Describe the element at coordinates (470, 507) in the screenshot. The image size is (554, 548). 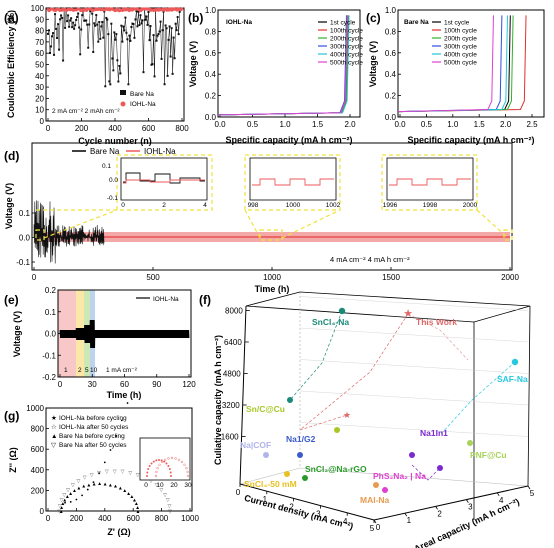
I see `f-y-ticklabel-3: 3` at that location.